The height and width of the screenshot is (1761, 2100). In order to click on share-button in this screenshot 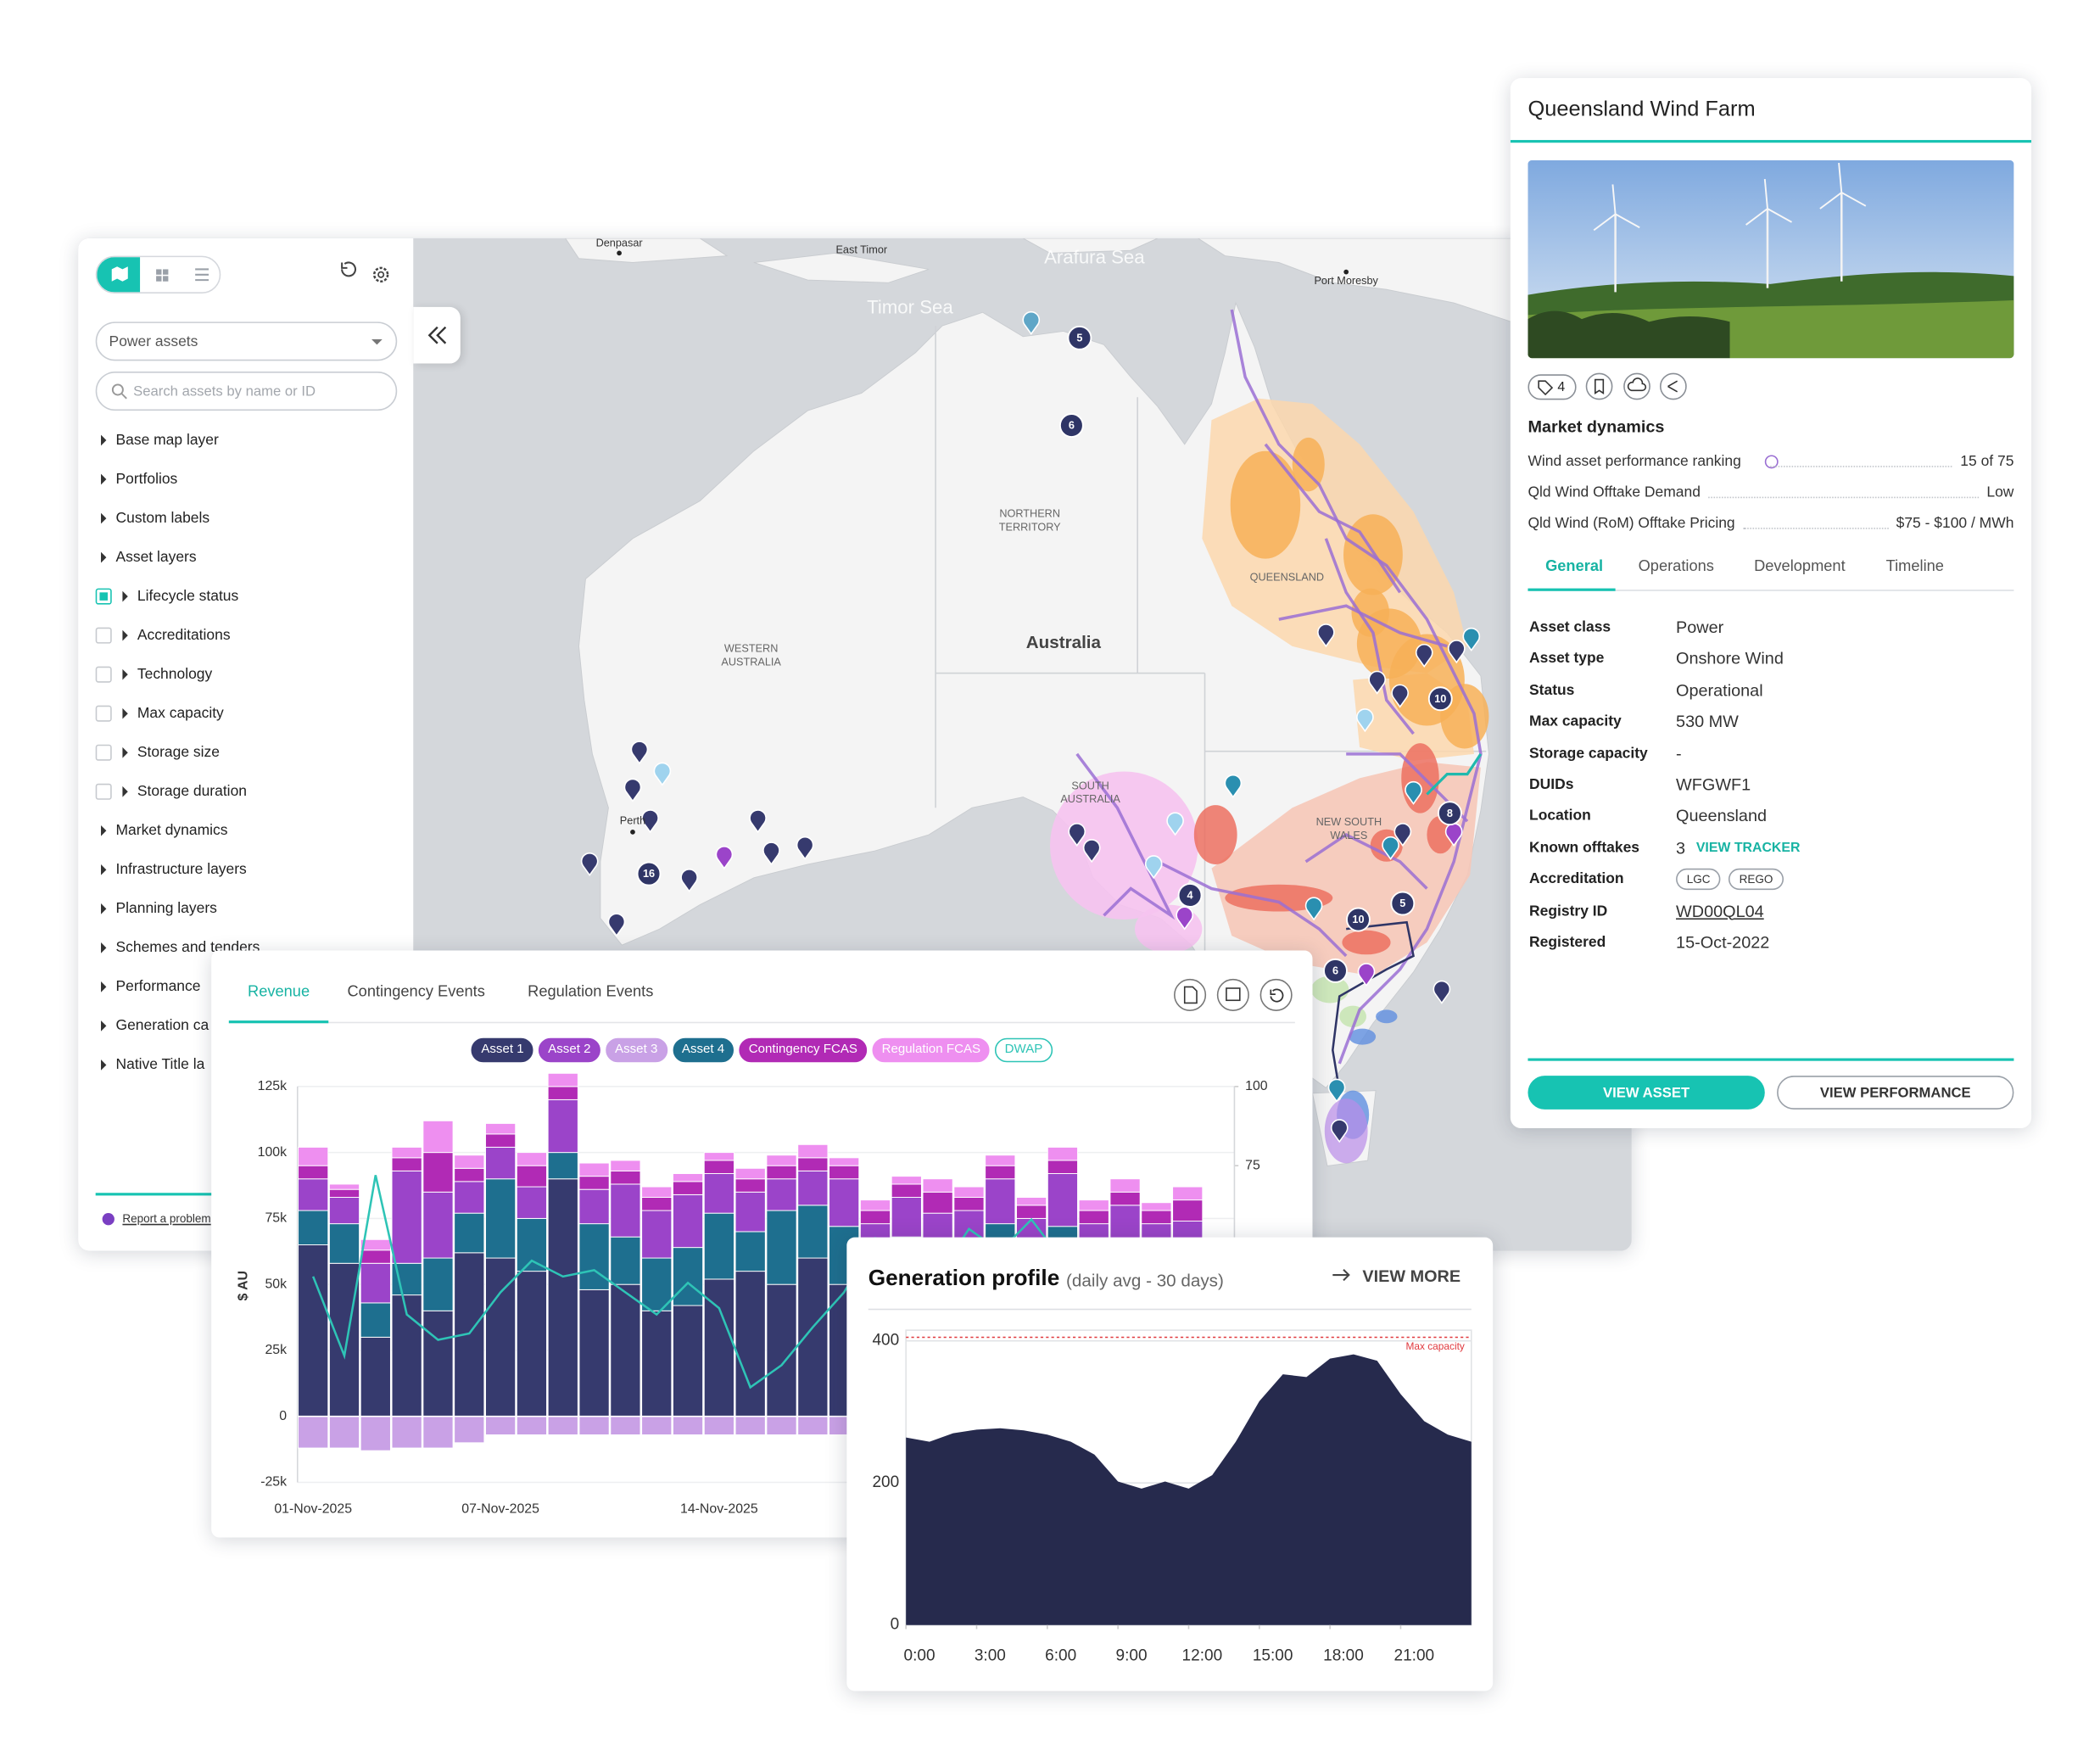, I will do `click(1673, 386)`.